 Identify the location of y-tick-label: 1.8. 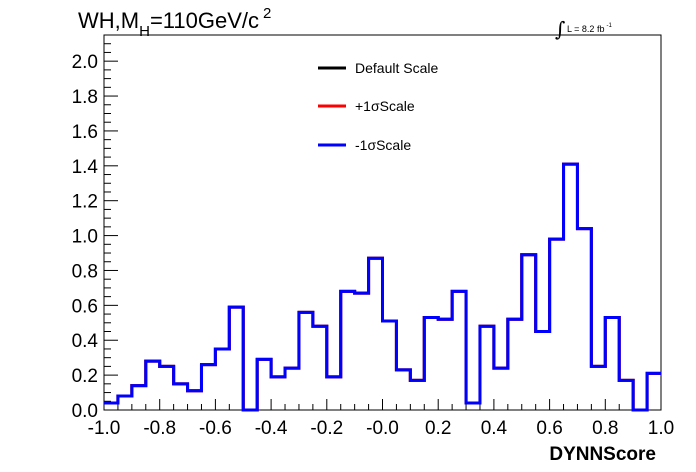
(85, 97).